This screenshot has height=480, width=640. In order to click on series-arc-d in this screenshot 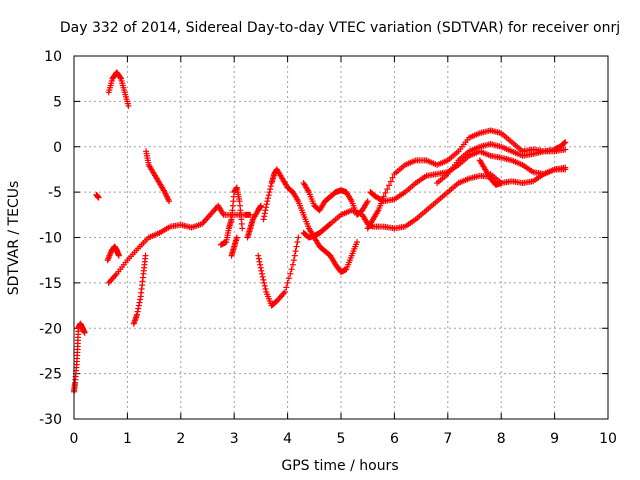, I will do `click(179, 244)`.